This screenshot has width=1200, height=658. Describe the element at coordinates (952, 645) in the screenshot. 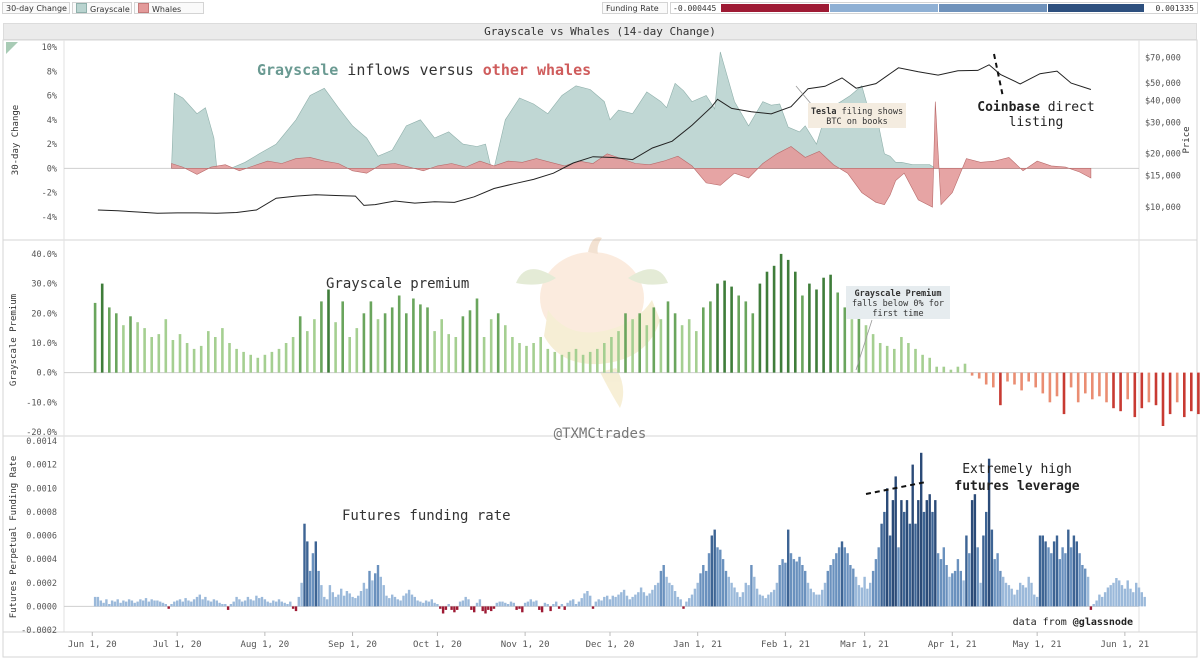

I see `x-tick-label: Apr 1, 21` at that location.